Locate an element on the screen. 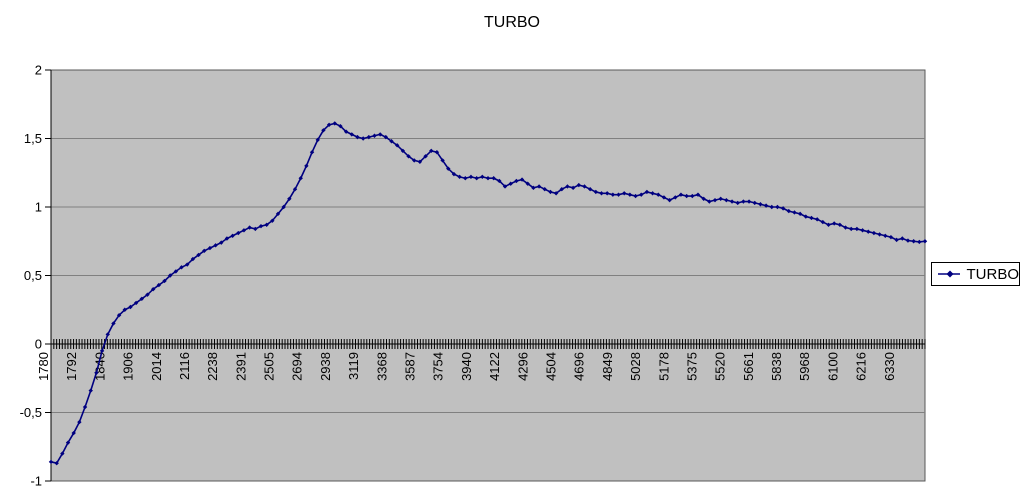 This screenshot has width=1024, height=499. x-tick-label: 2505 is located at coordinates (269, 366).